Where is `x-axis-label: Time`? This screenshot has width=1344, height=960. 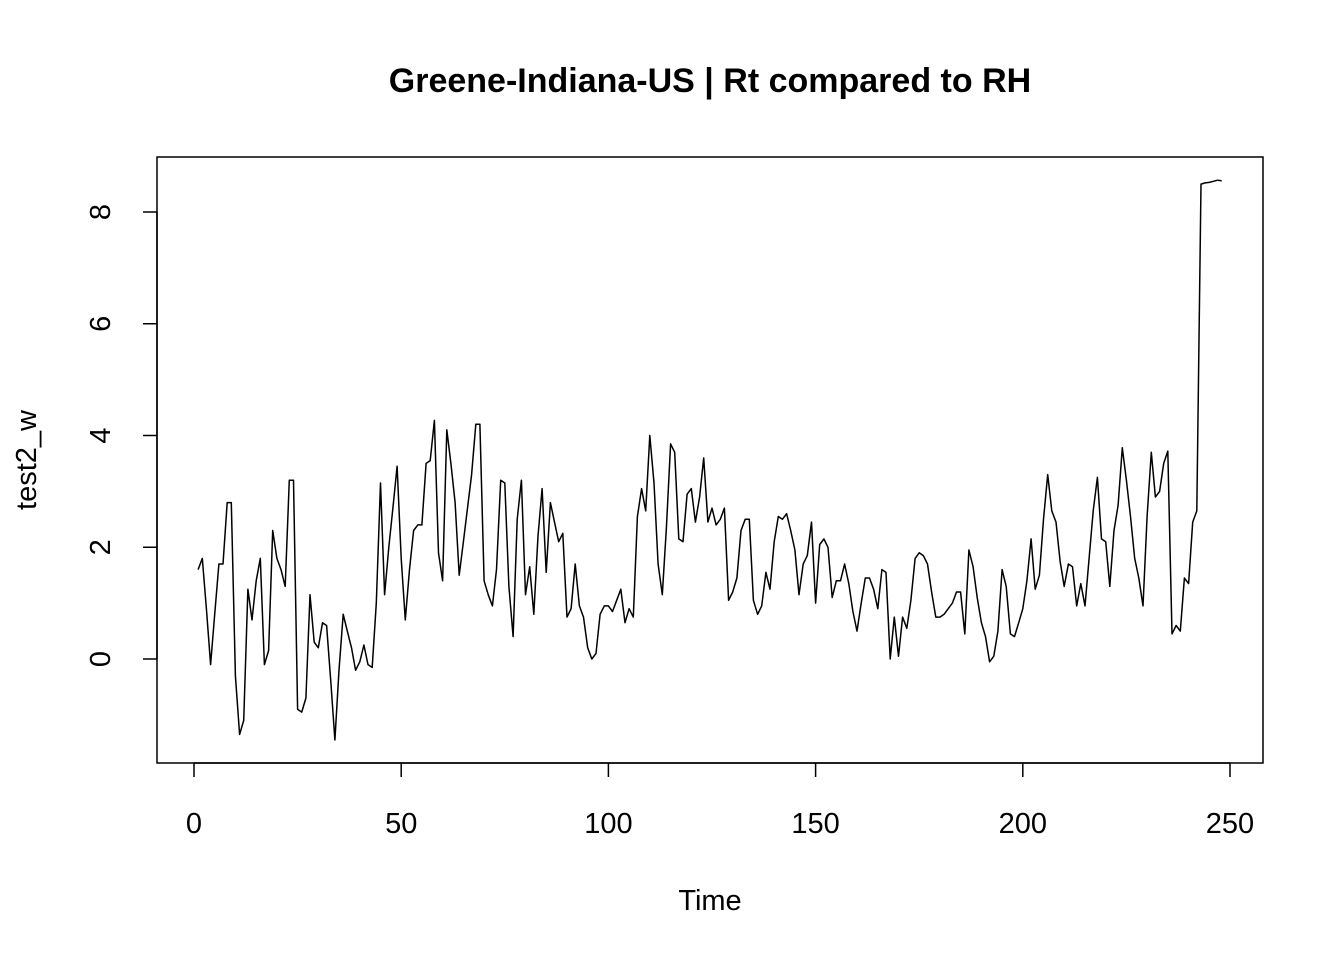 x-axis-label: Time is located at coordinates (709, 901).